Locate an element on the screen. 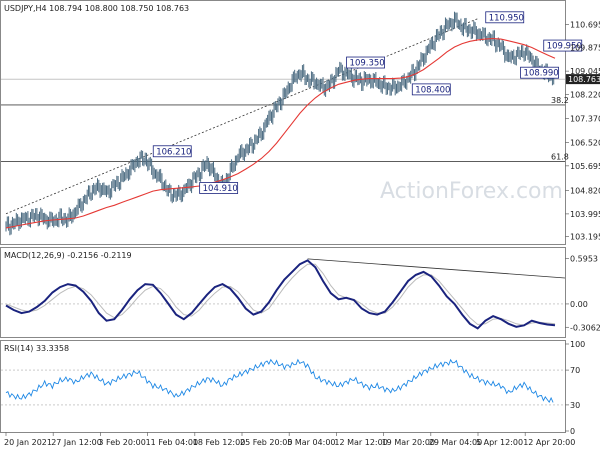 This screenshot has width=600, height=450. x-tick-label: 18 Feb 12:00 is located at coordinates (219, 442).